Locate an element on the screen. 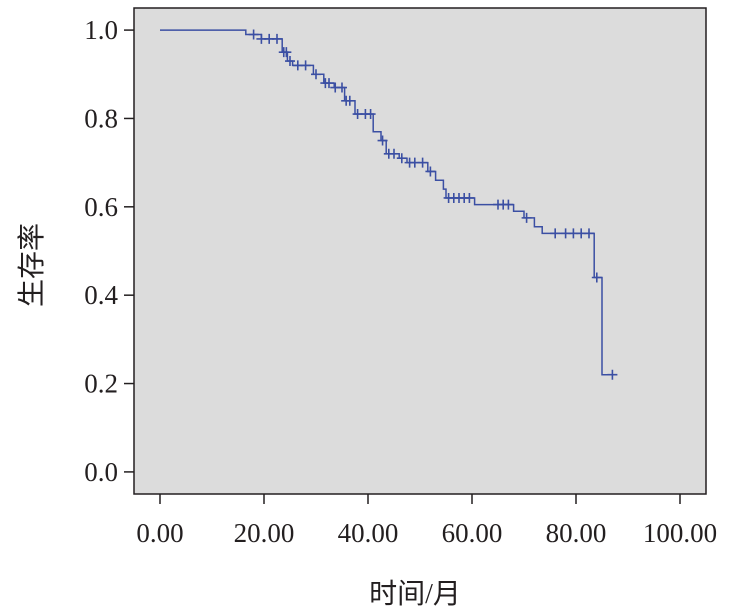  y-tick-label: 1.0 is located at coordinates (101, 30).